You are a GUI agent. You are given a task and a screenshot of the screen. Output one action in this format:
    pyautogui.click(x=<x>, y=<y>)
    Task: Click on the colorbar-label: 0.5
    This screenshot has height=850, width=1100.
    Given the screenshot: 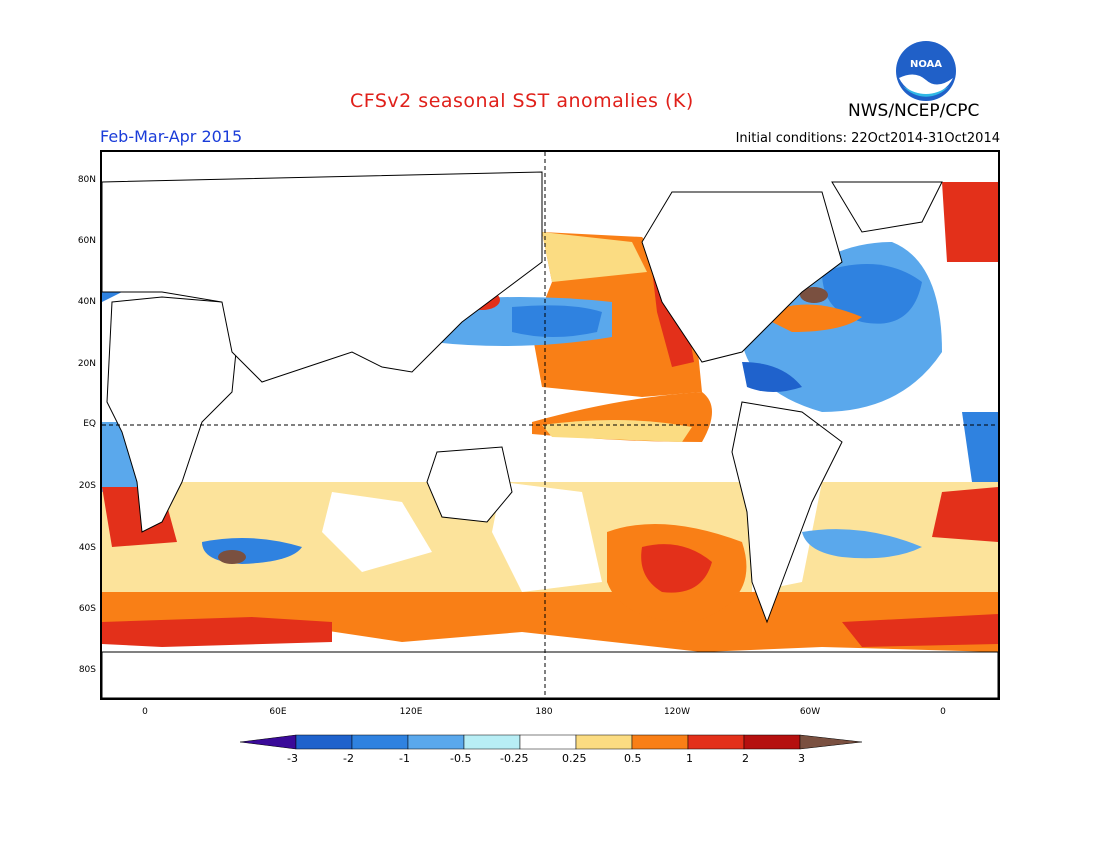 What is the action you would take?
    pyautogui.click(x=633, y=758)
    